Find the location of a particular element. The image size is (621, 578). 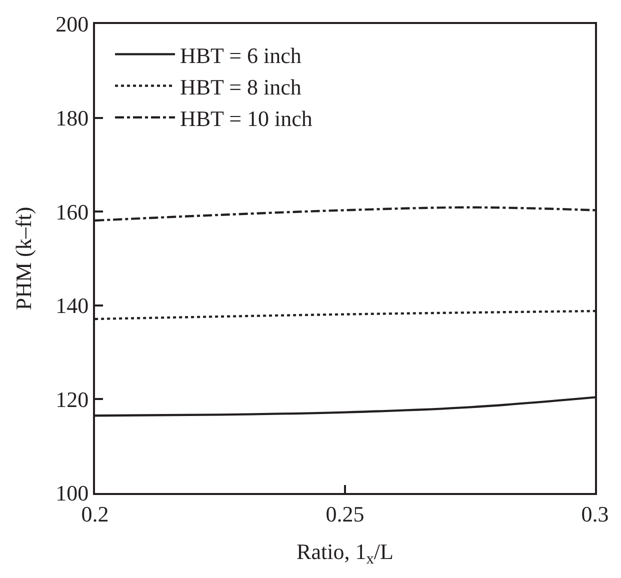

legend-label: HBT = 8 inch is located at coordinates (241, 87).